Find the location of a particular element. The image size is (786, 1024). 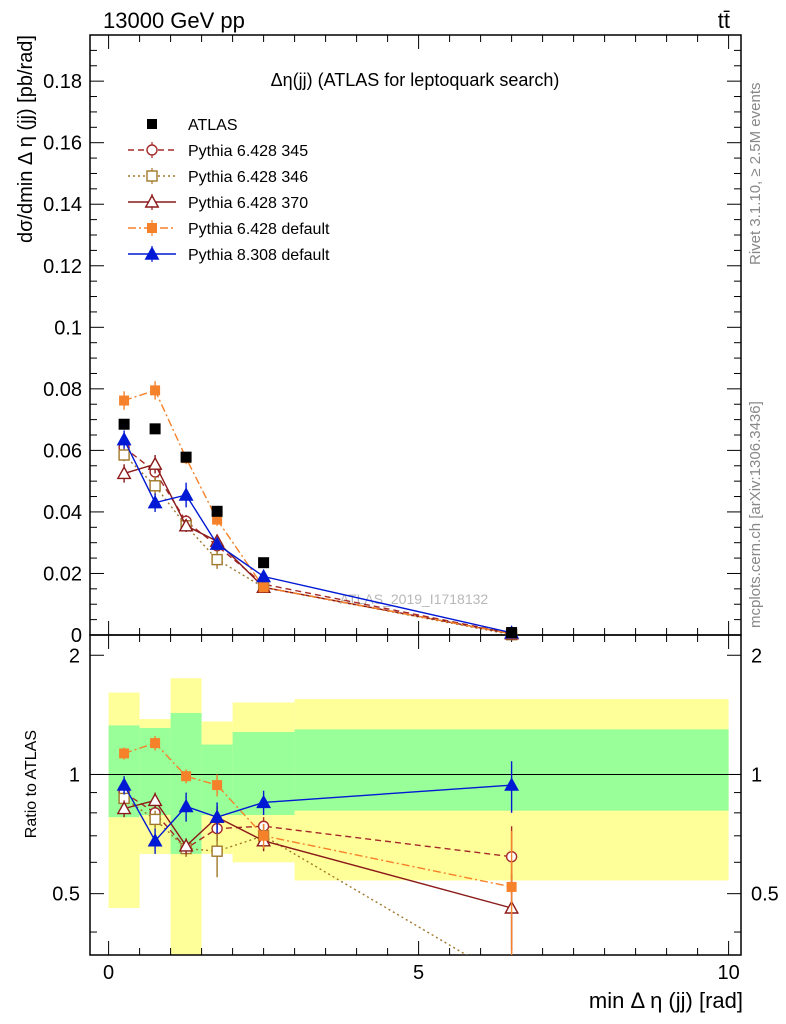

ratio-y-tick-label-right: 1 is located at coordinates (756, 775).